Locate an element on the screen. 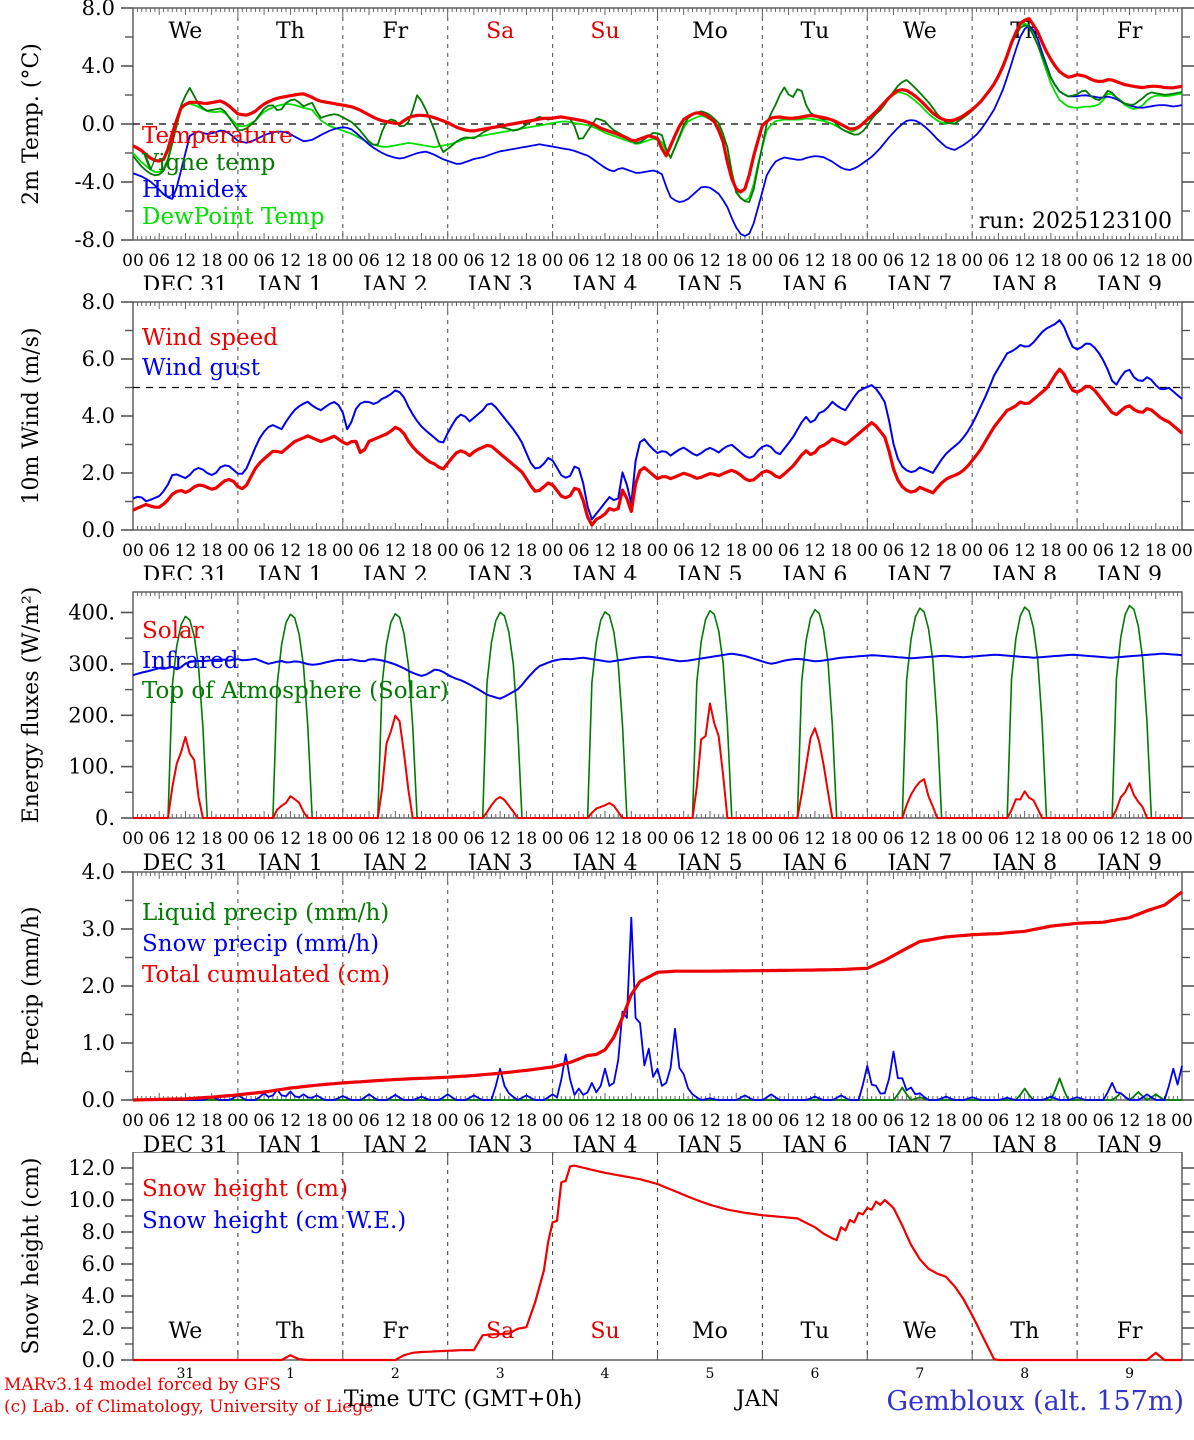 This screenshot has height=1440, width=1194. legend-item-solar: Solar is located at coordinates (173, 631).